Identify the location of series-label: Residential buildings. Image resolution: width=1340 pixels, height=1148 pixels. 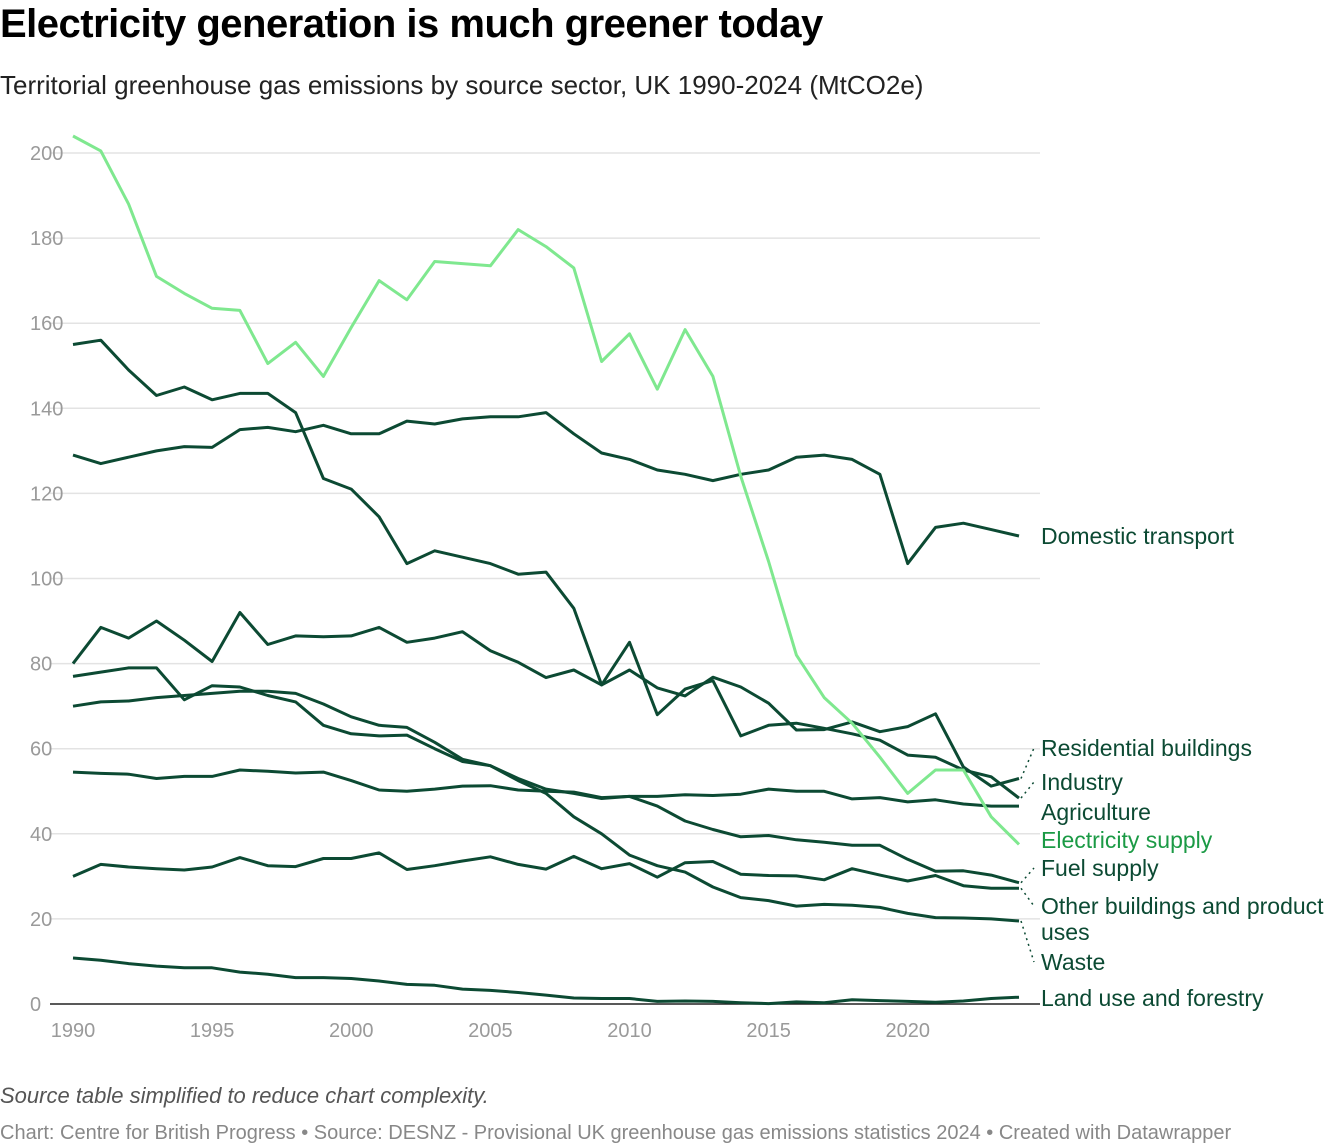
(1146, 748).